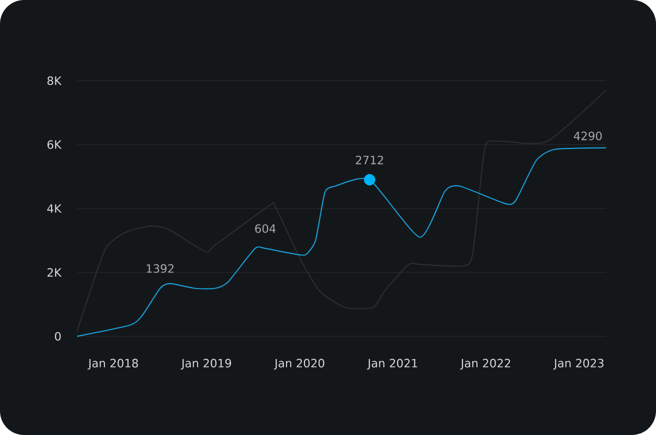  I want to click on y-tick-label: 4K, so click(54, 208).